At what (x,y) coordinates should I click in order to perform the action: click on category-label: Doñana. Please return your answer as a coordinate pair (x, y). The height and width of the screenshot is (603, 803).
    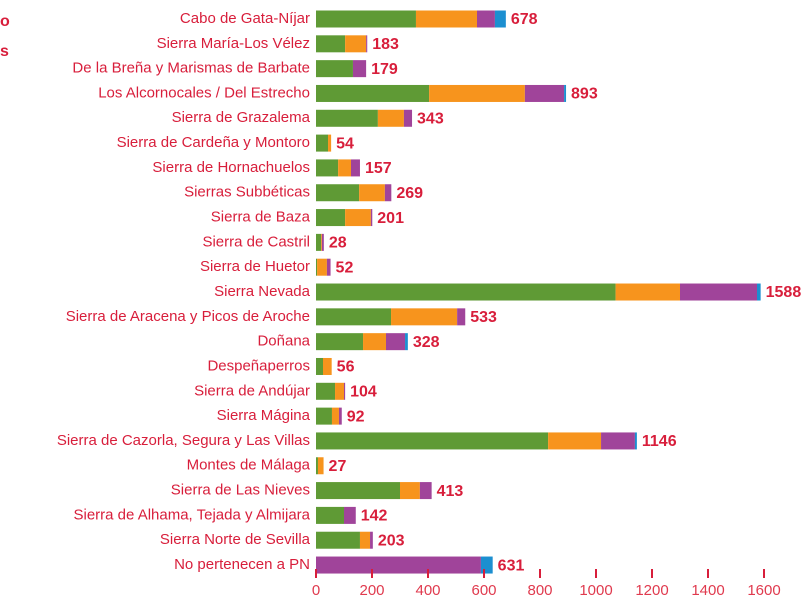
    Looking at the image, I should click on (283, 341).